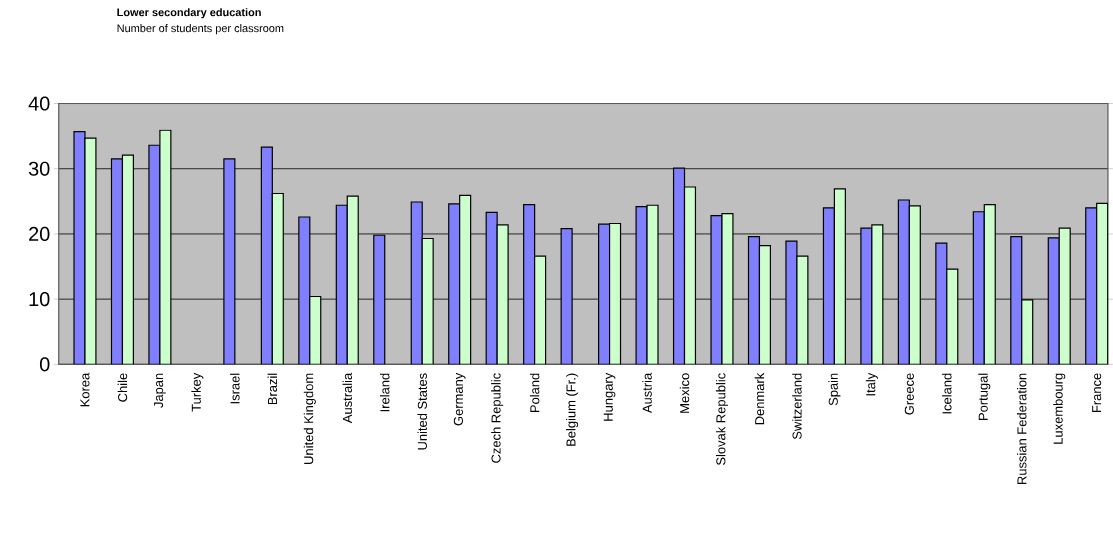 This screenshot has height=549, width=1113. Describe the element at coordinates (39, 168) in the screenshot. I see `y-tick-label: 30` at that location.